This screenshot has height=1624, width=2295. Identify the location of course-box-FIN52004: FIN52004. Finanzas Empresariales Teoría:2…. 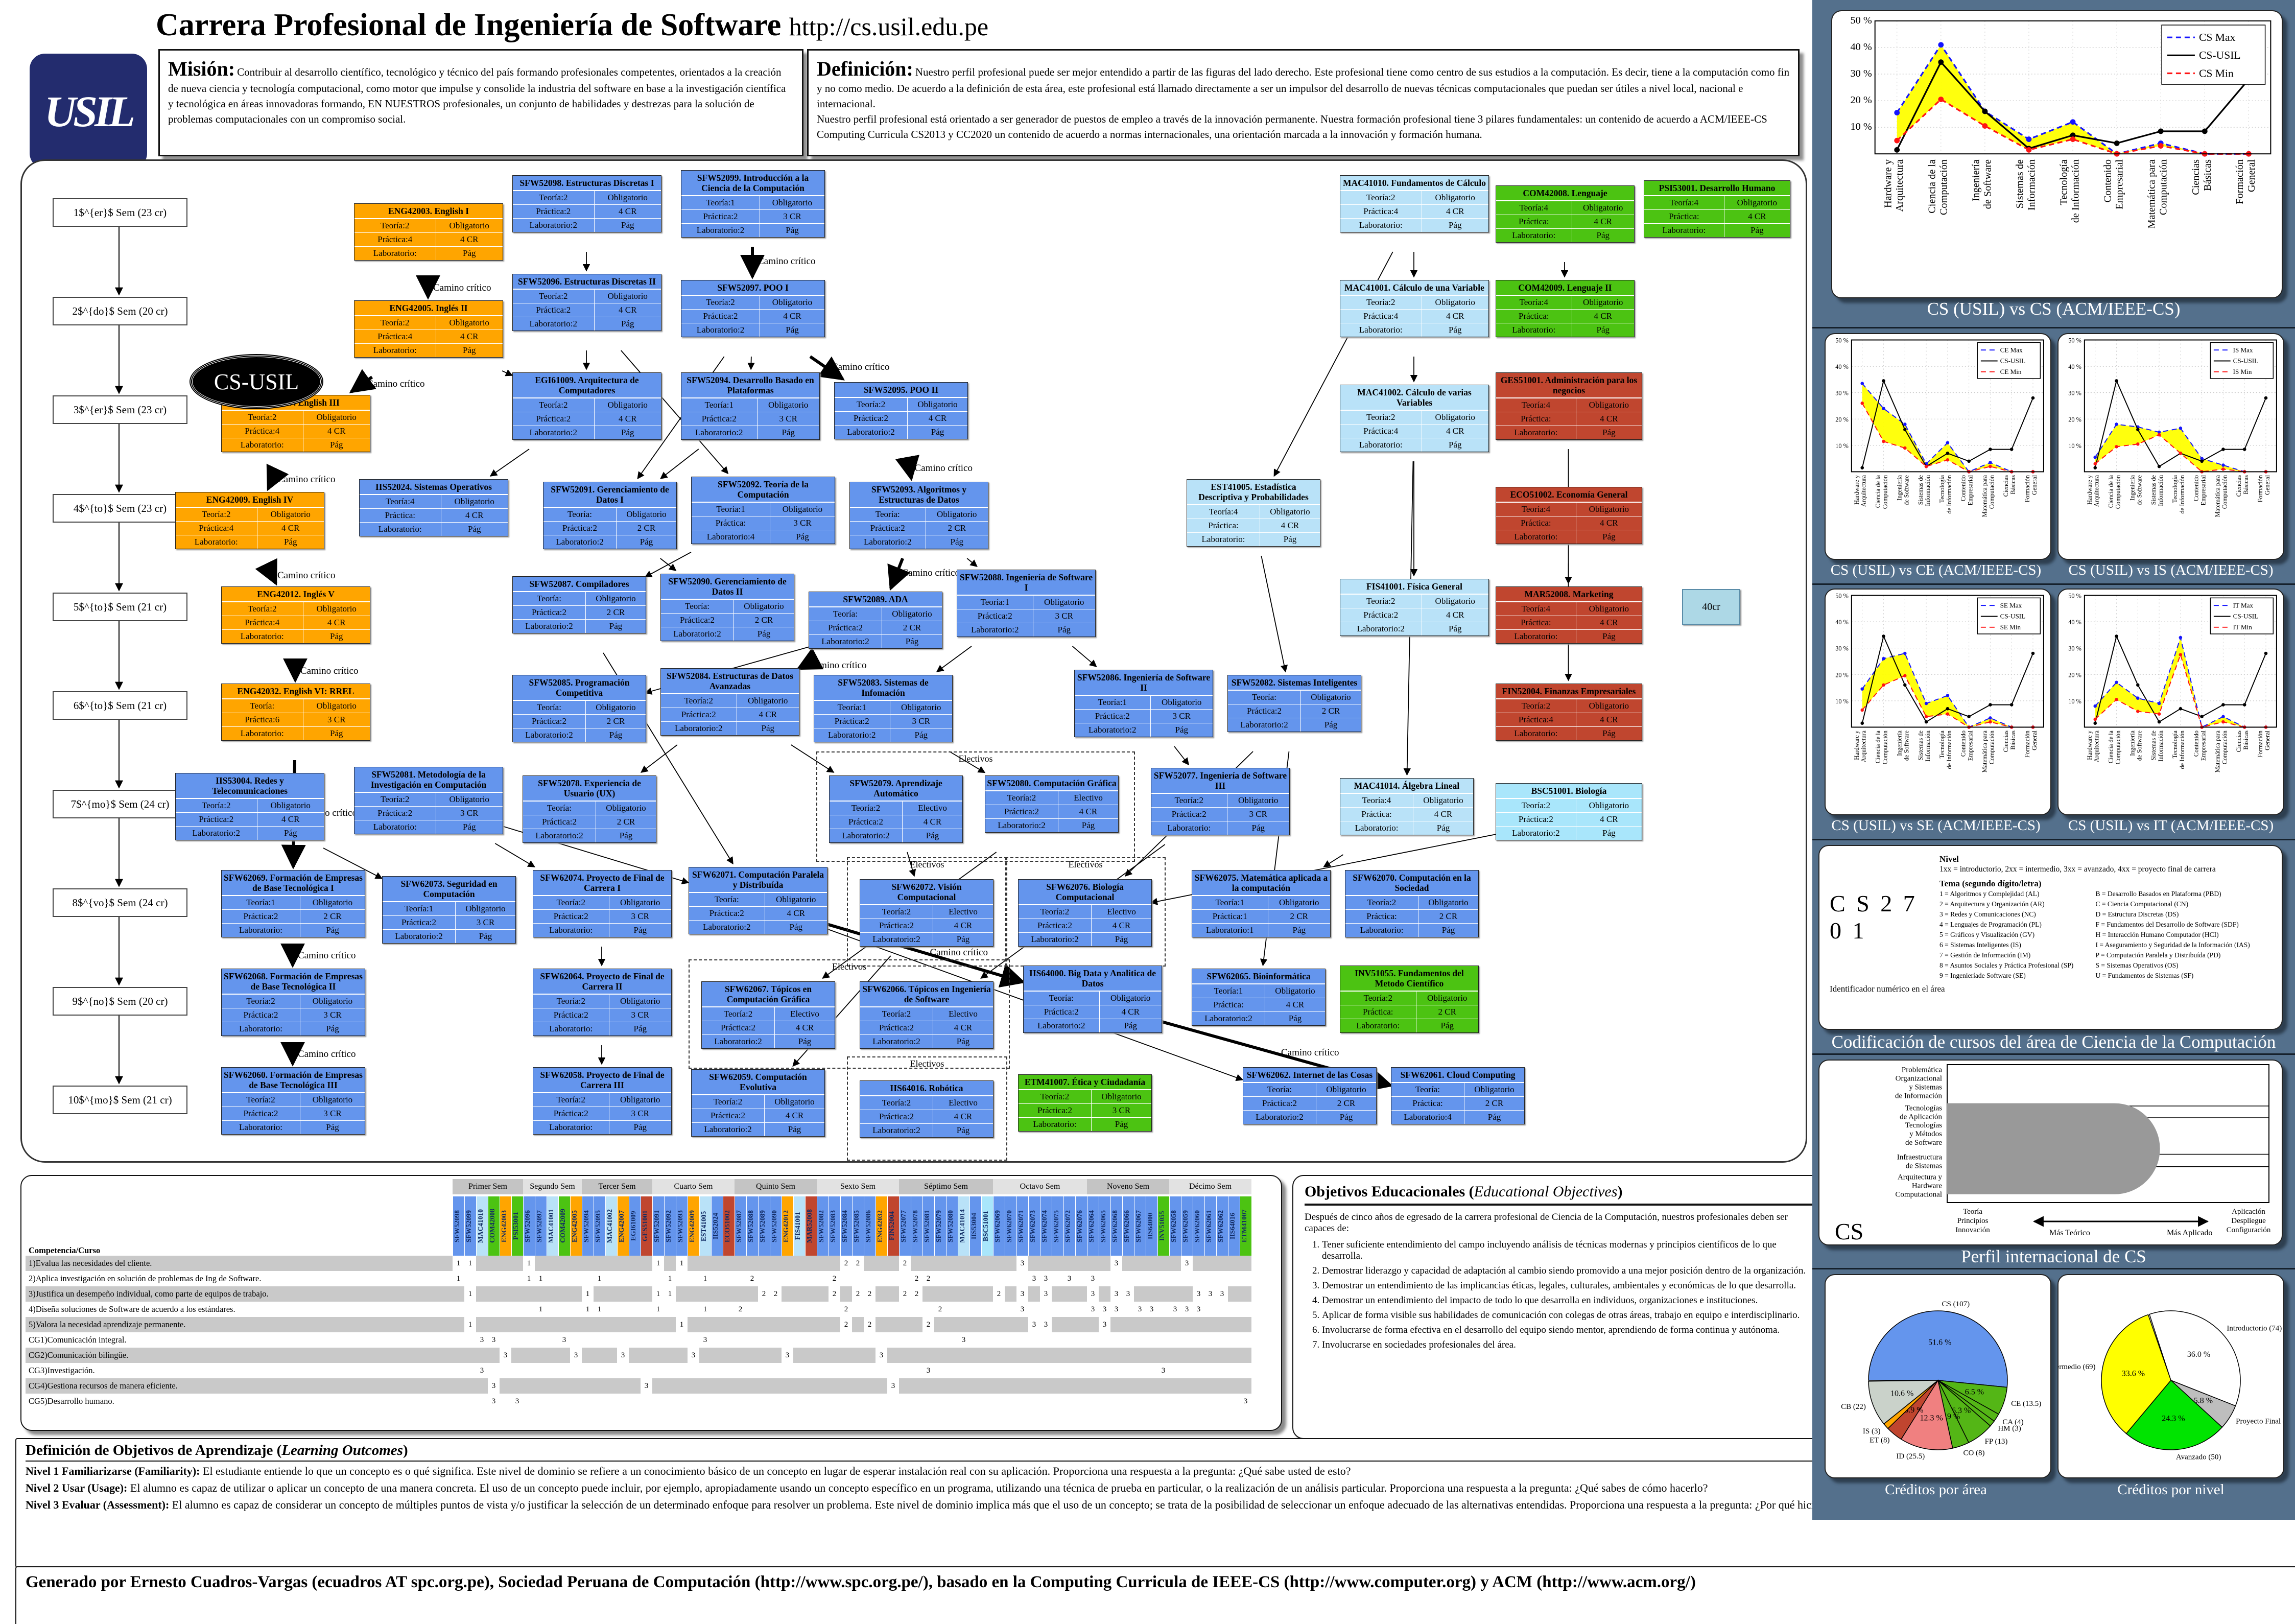
(1569, 712).